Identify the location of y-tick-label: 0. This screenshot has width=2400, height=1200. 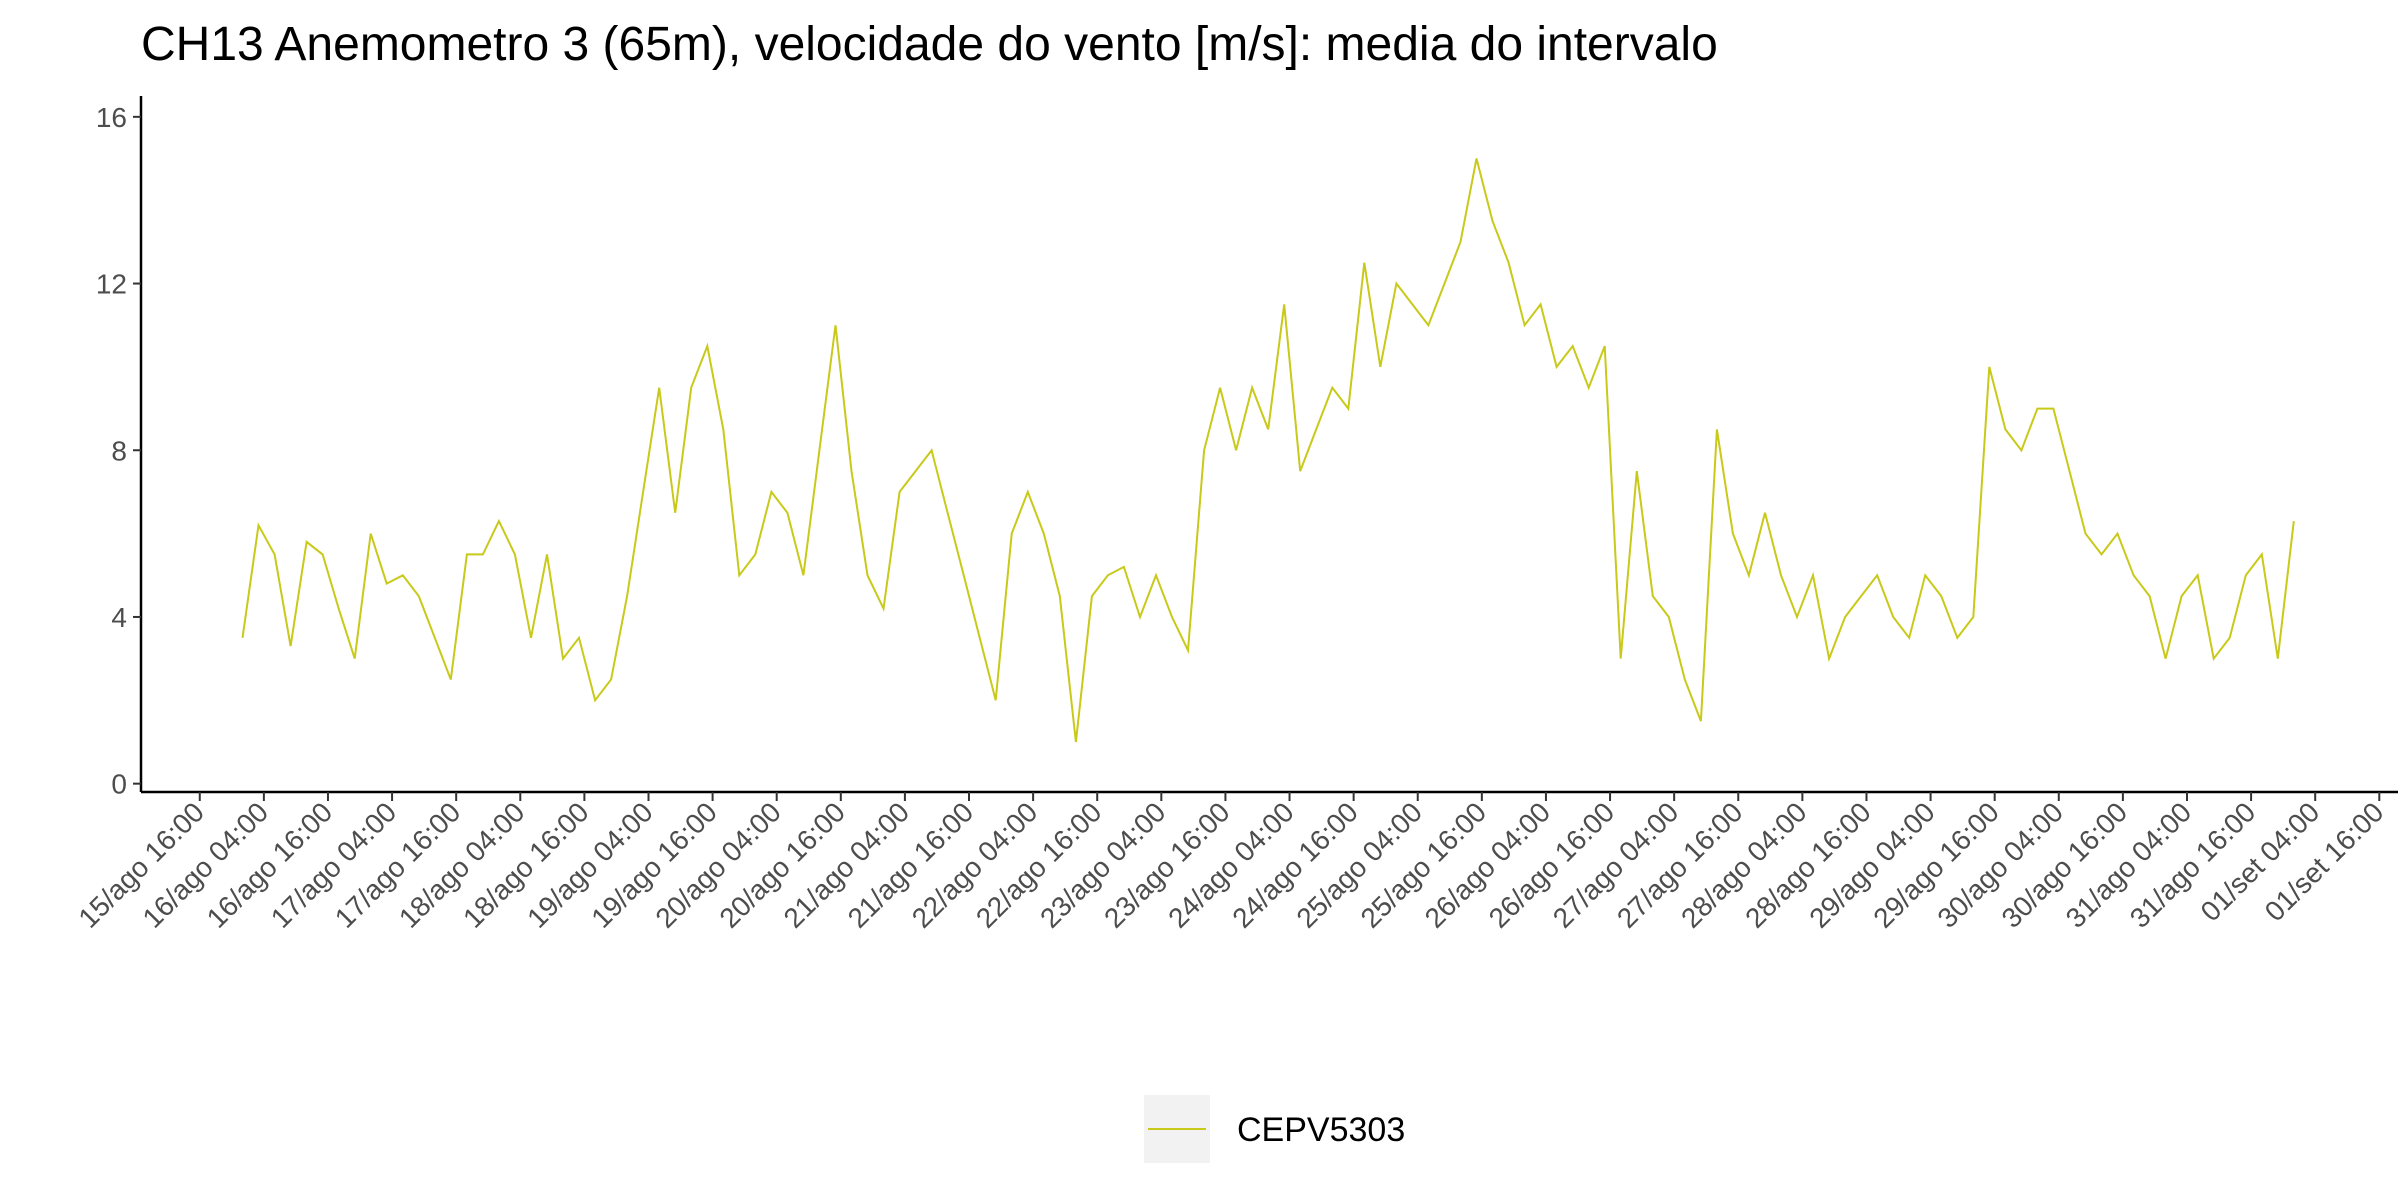
(119, 784).